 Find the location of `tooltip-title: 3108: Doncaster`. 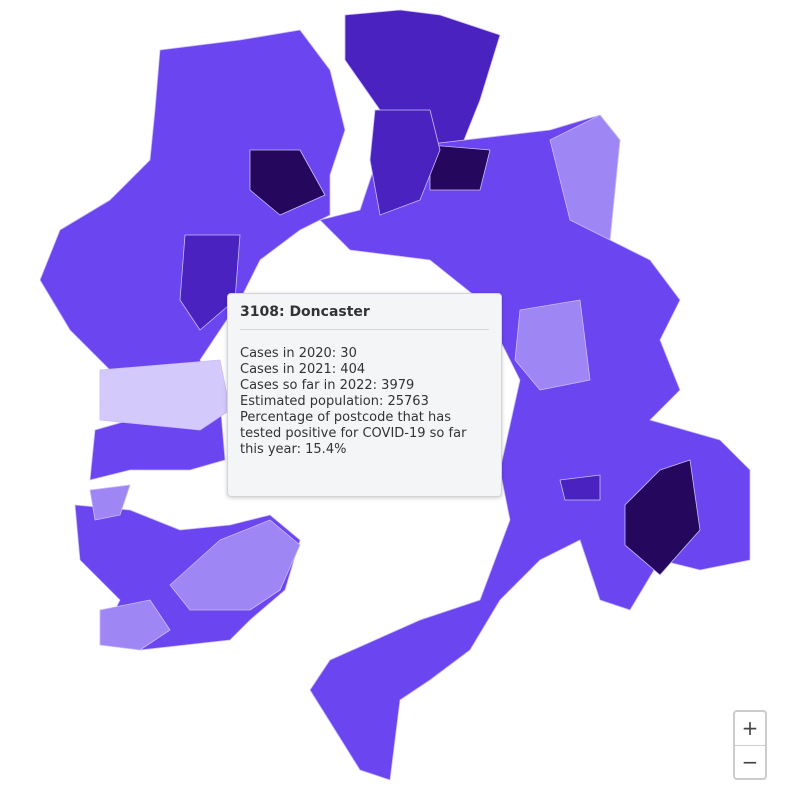

tooltip-title: 3108: Doncaster is located at coordinates (364, 317).